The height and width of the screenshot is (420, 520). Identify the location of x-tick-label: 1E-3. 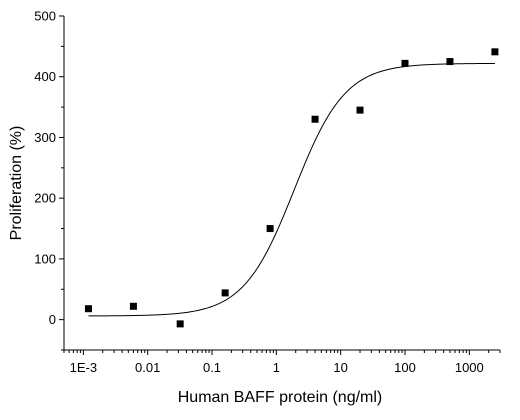
(83, 367).